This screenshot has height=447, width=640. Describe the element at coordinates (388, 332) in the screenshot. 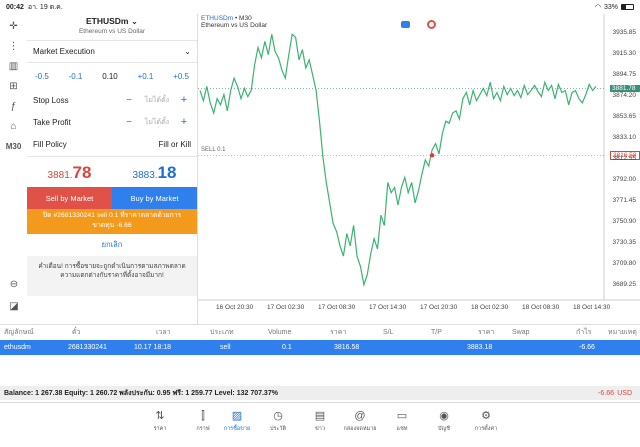

I see `col-sl: S/L` at that location.